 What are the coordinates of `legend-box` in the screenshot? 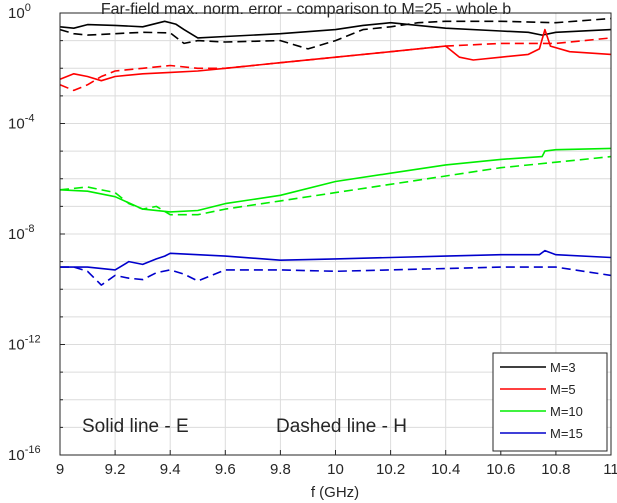 It's located at (550, 402).